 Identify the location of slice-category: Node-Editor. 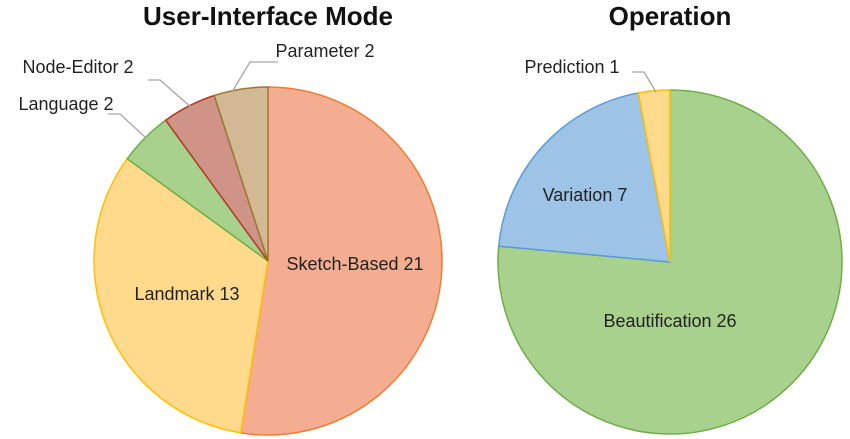
(70, 67).